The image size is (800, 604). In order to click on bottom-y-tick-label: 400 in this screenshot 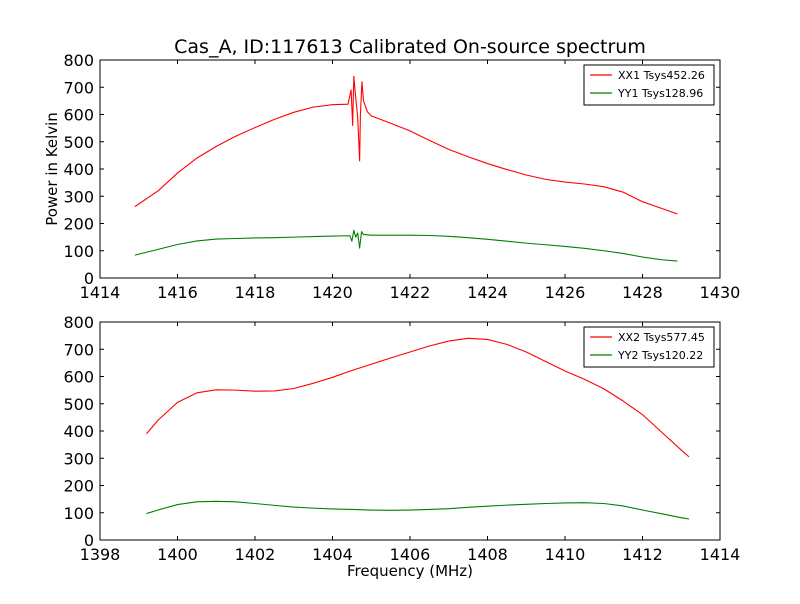, I will do `click(78, 431)`.